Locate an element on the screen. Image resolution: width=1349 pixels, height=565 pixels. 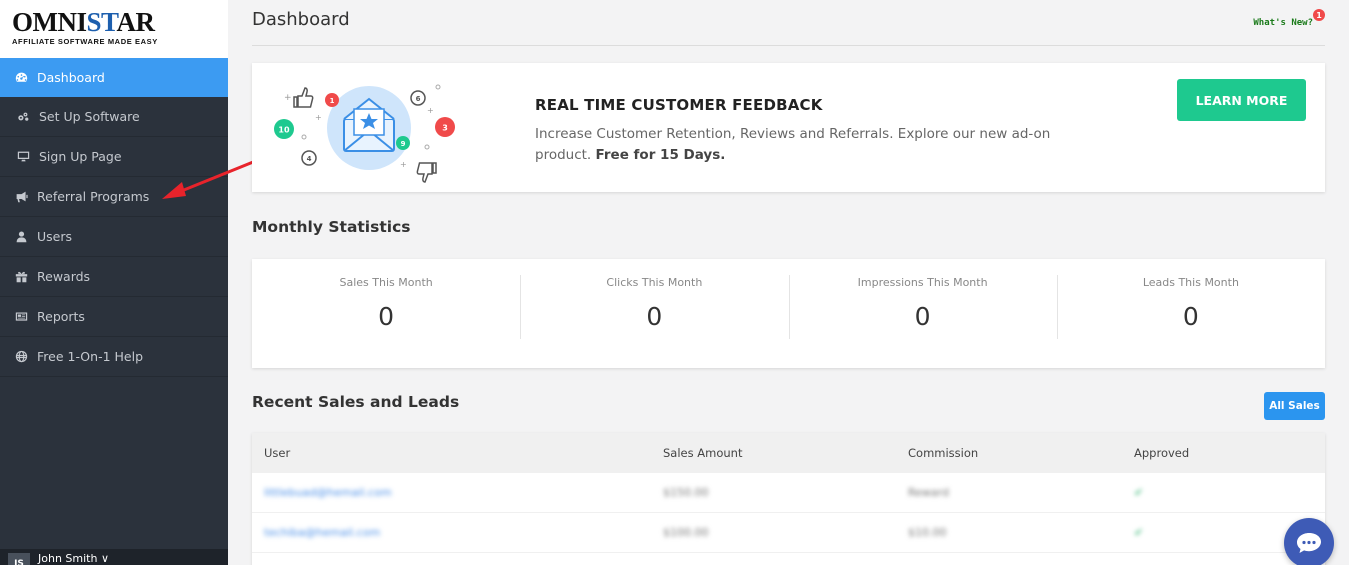
sidebar-item-setup-software: Set Up Software is located at coordinates (114, 117).